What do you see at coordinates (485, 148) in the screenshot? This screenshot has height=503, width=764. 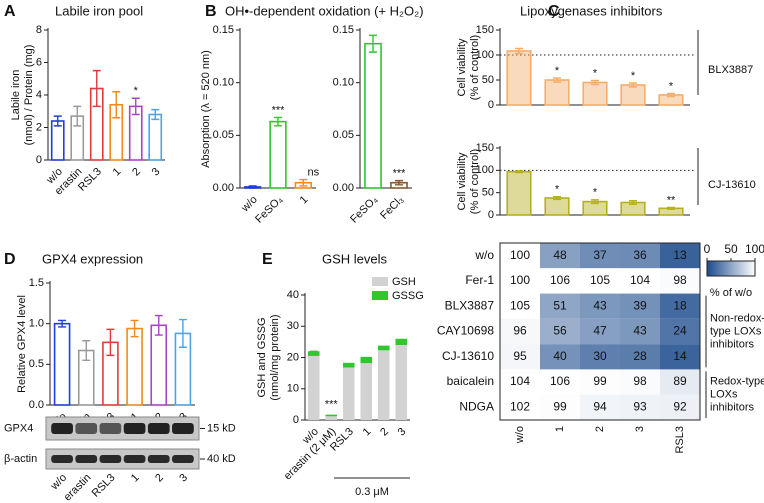 I see `y-tick-label: 150` at bounding box center [485, 148].